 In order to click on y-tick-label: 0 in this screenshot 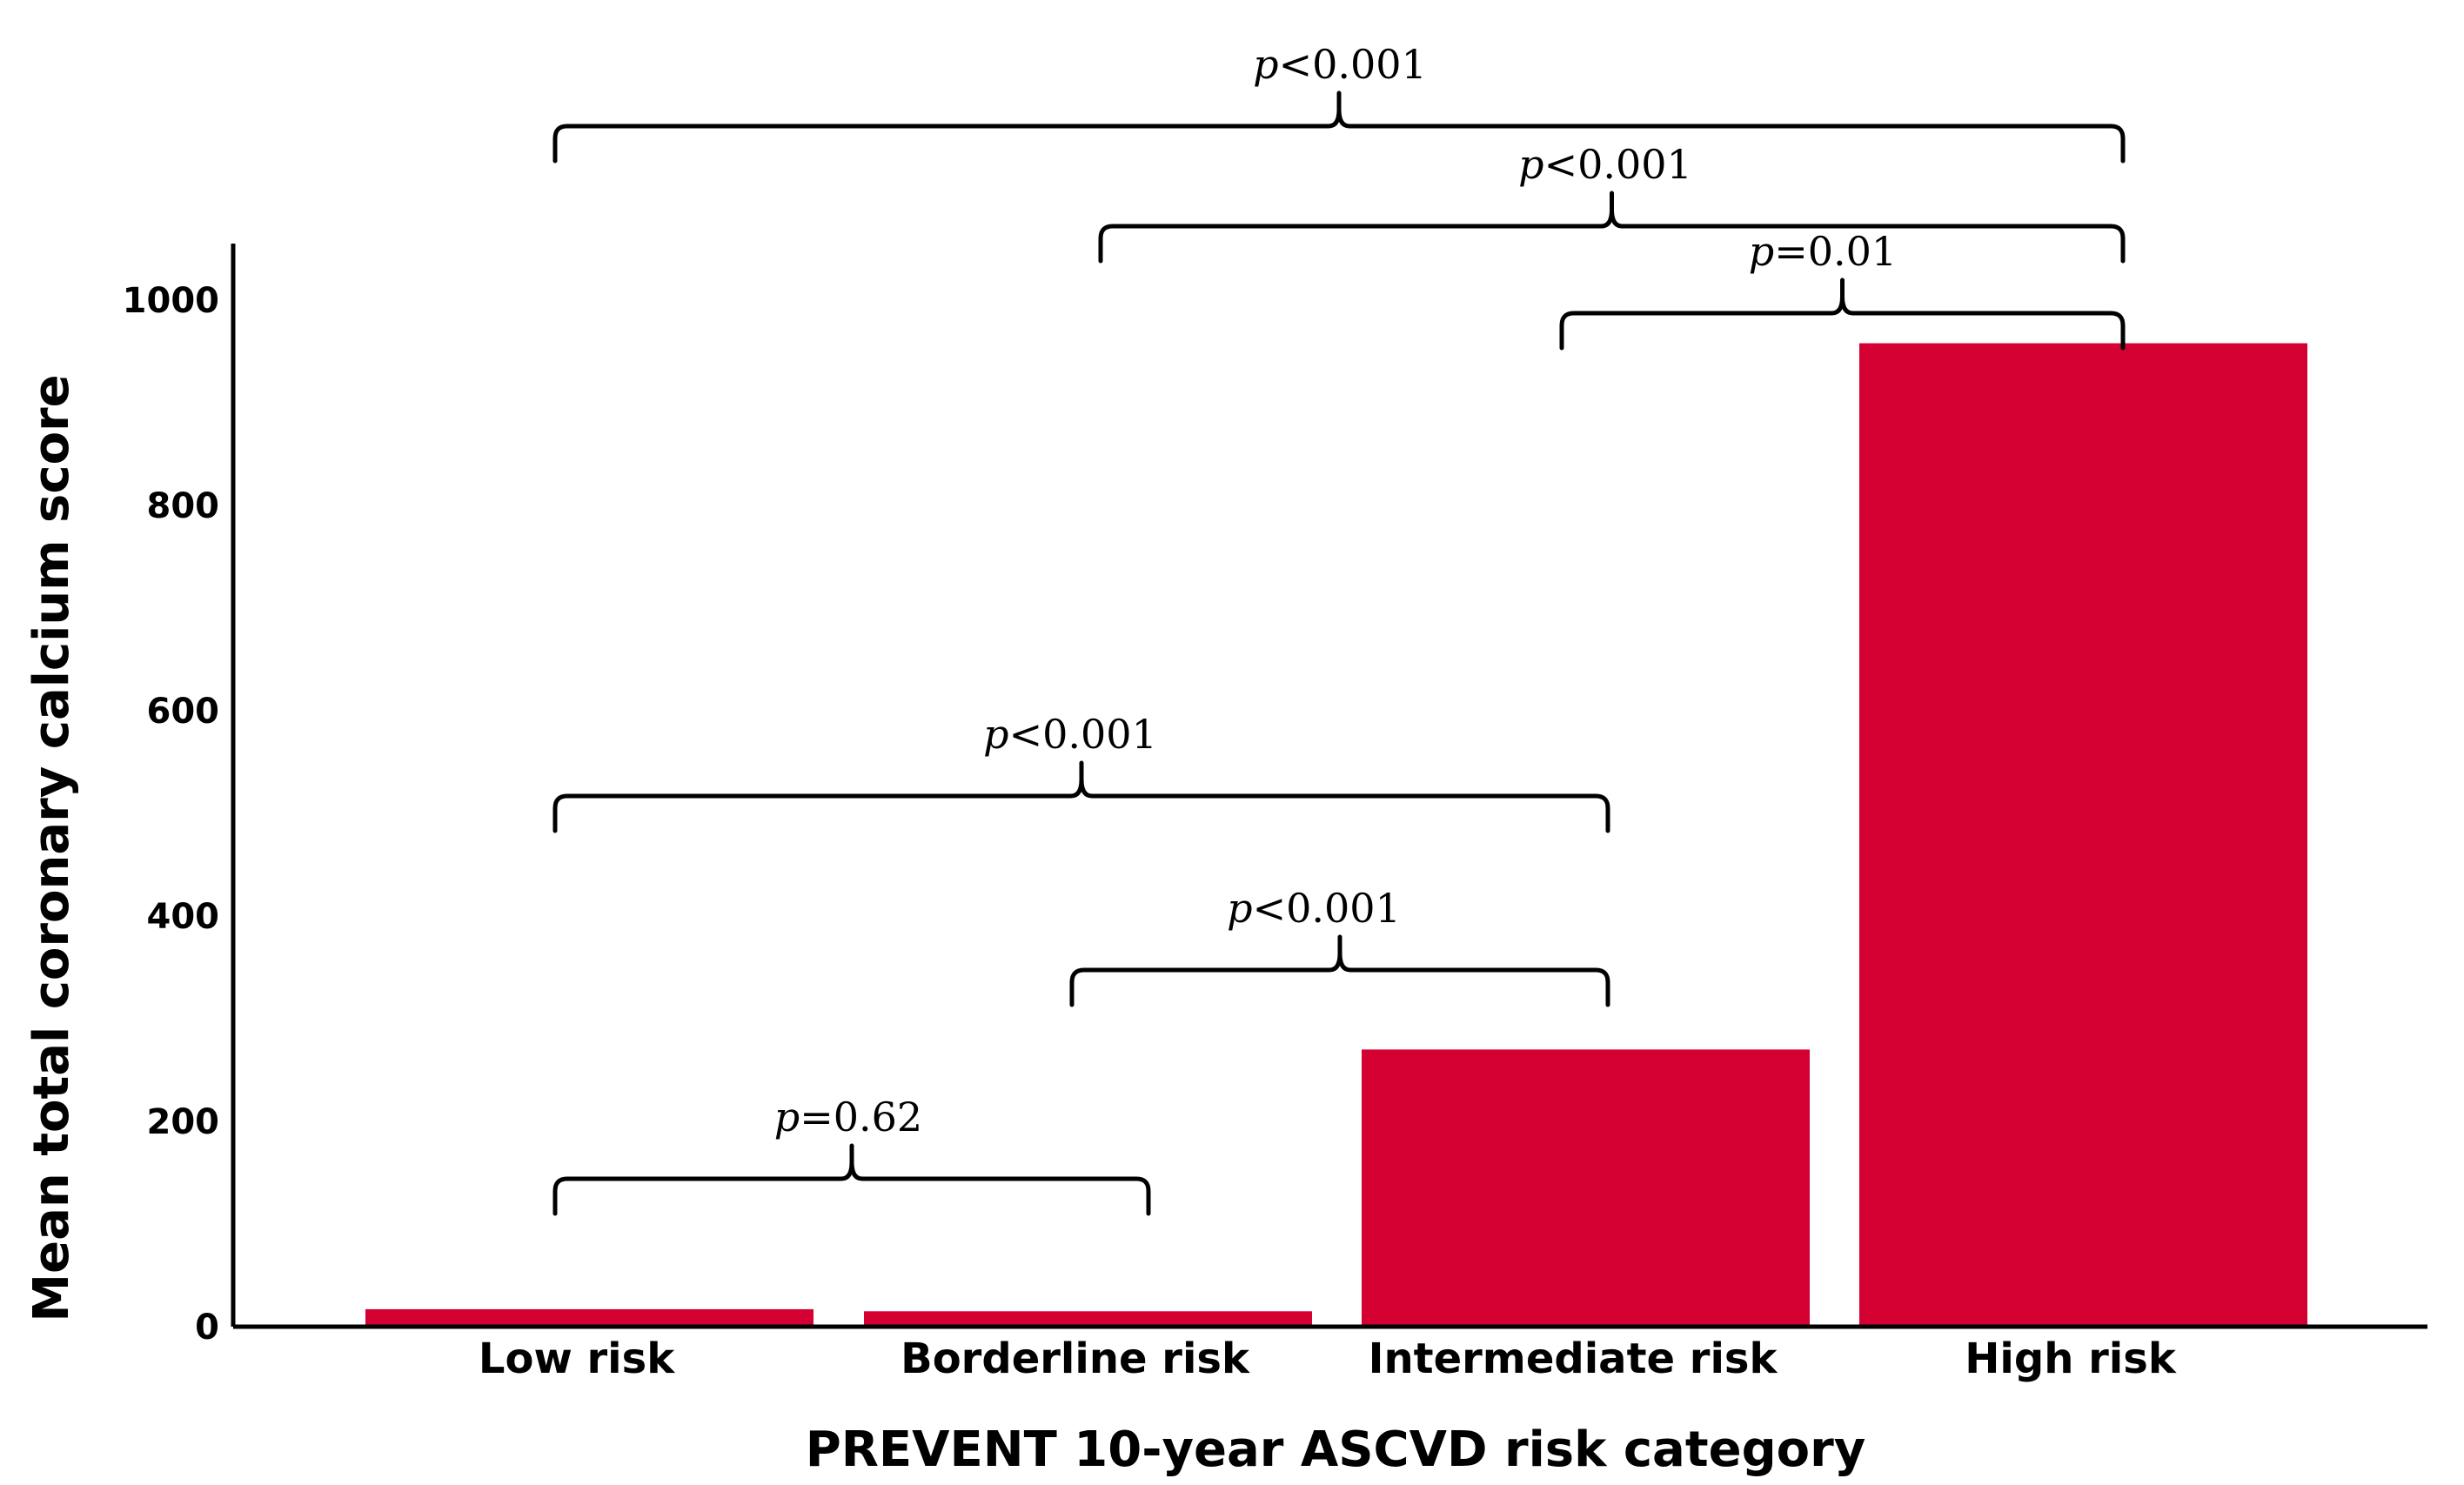, I will do `click(207, 1328)`.